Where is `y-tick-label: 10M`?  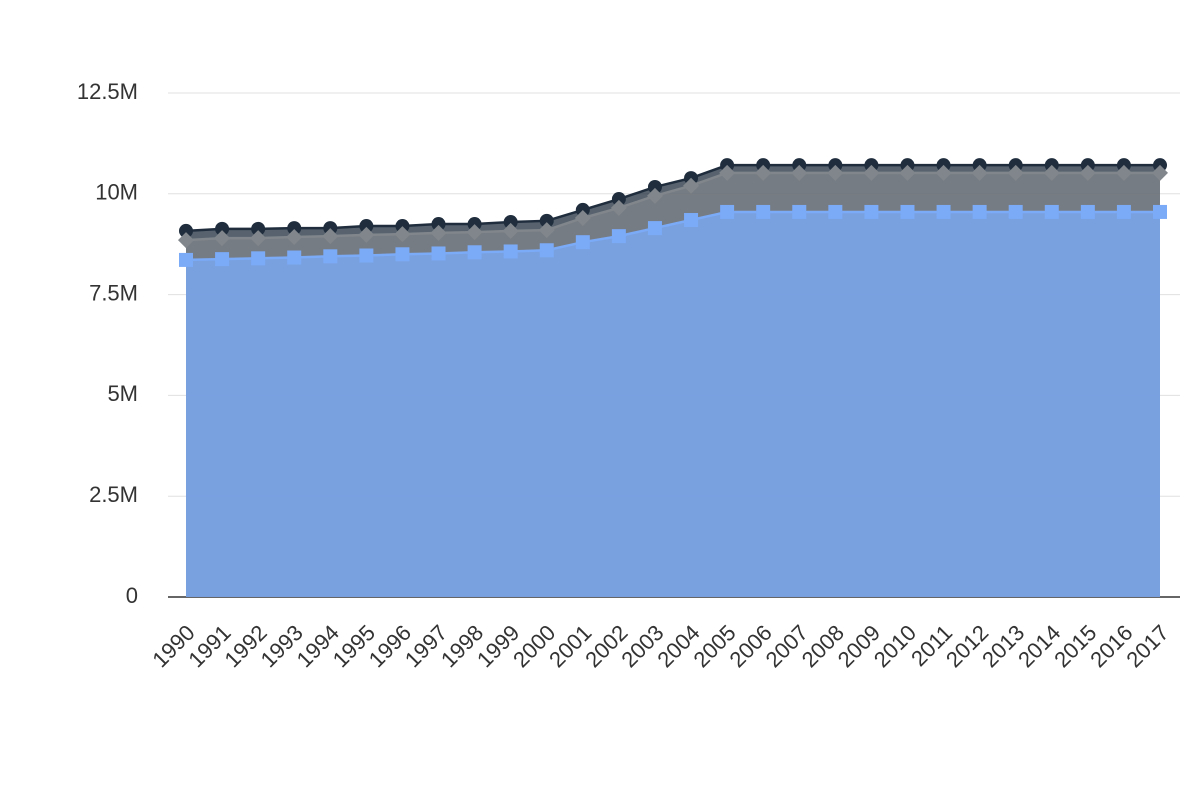
y-tick-label: 10M is located at coordinates (116, 192).